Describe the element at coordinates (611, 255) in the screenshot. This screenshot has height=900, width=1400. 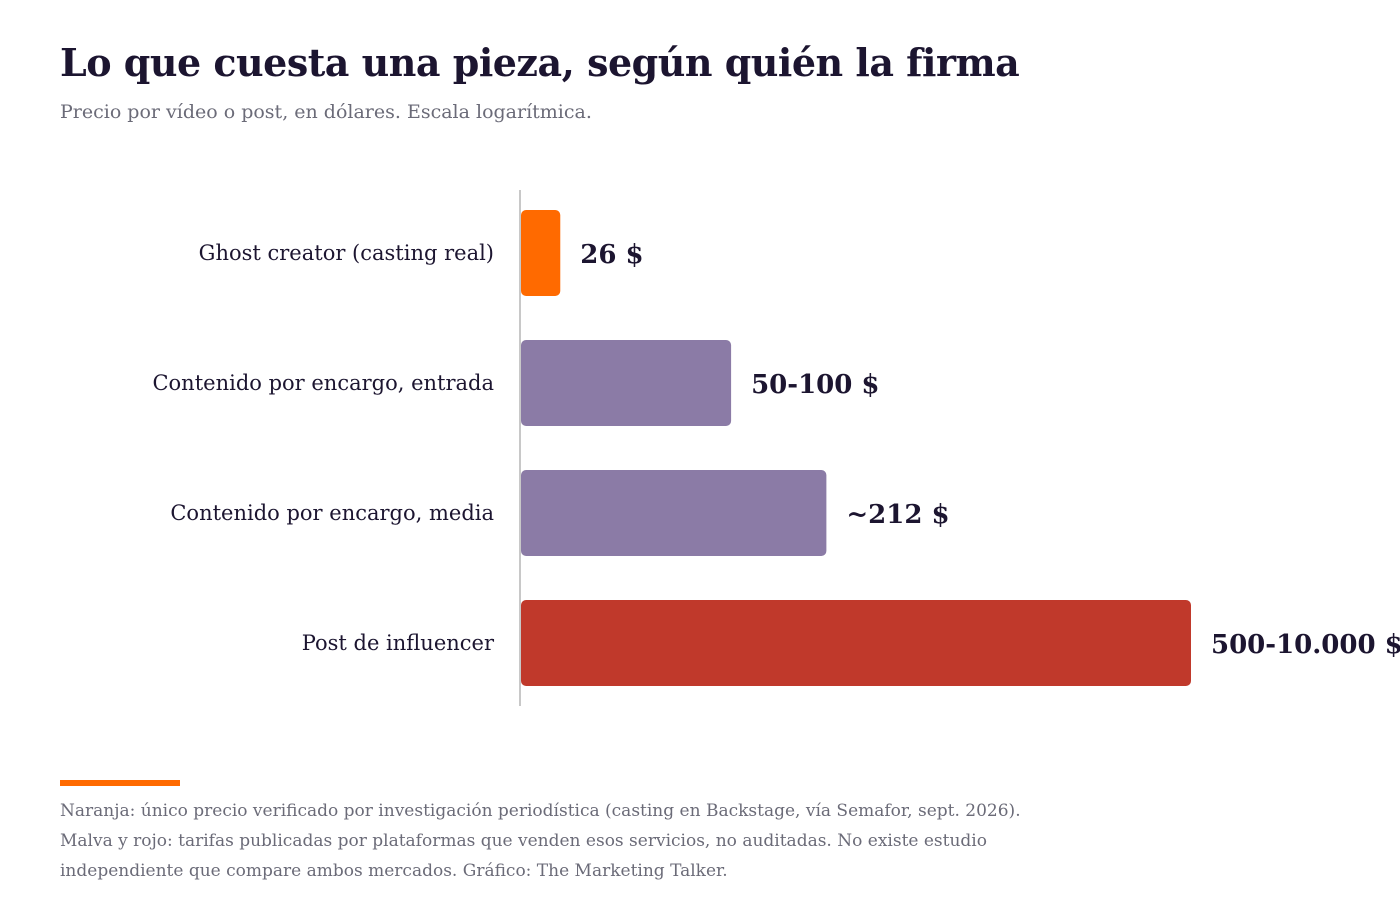
I see `value-label-1: 26 $` at that location.